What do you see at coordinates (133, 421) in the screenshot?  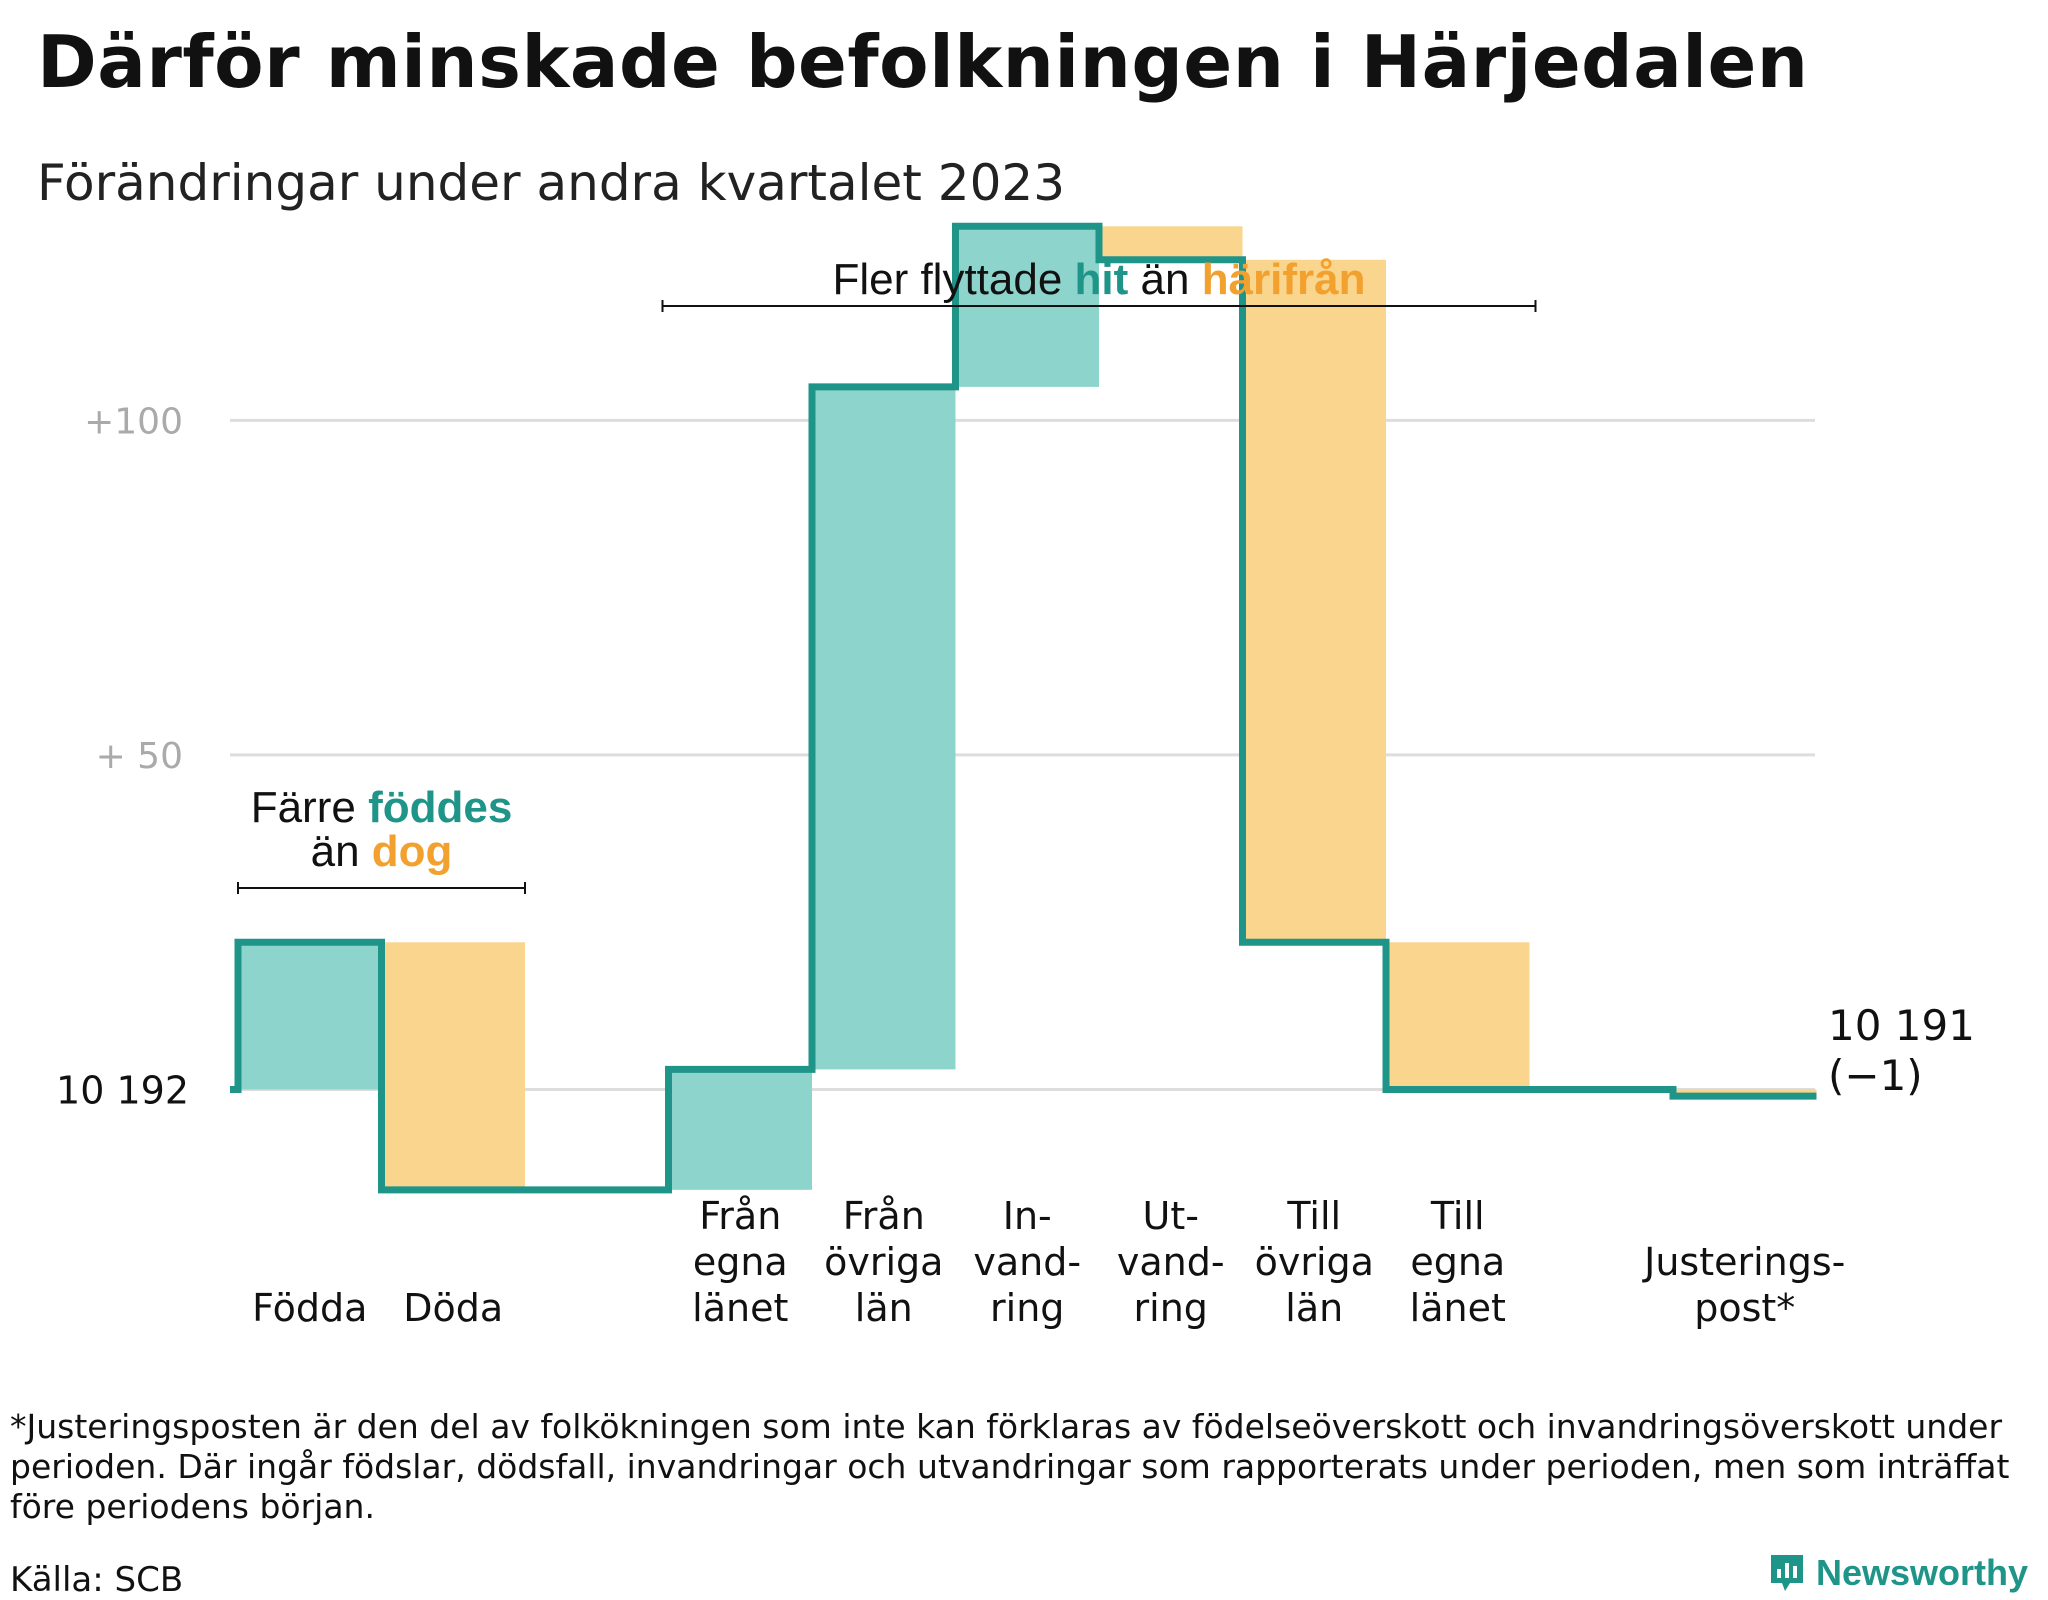 I see `y-tick-label: +100` at bounding box center [133, 421].